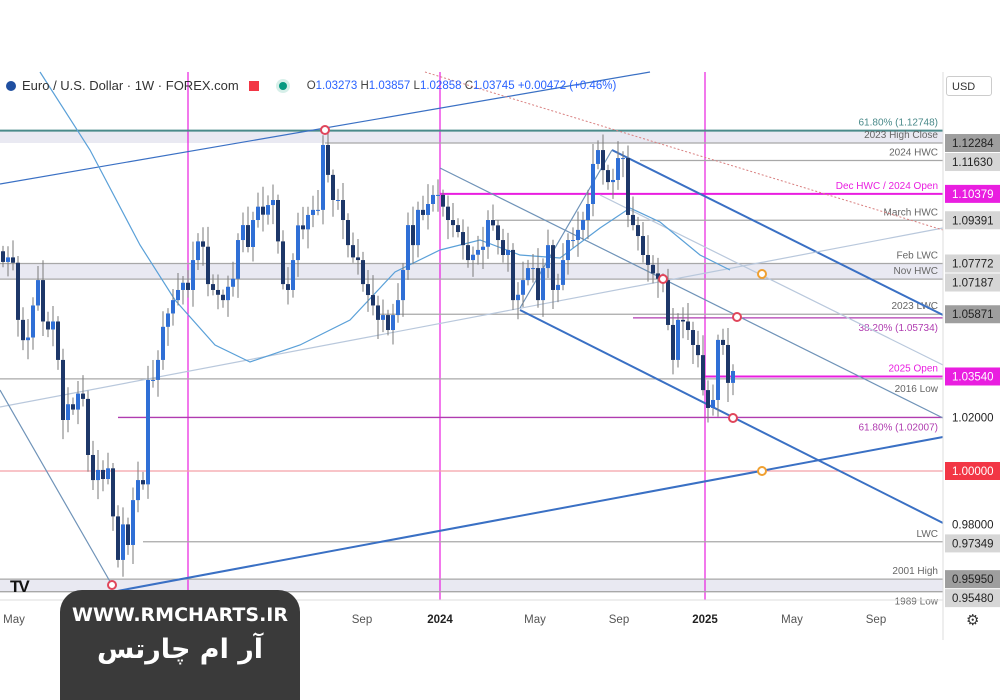 This screenshot has width=1000, height=700. What do you see at coordinates (253, 85) in the screenshot?
I see `flag-icon` at bounding box center [253, 85].